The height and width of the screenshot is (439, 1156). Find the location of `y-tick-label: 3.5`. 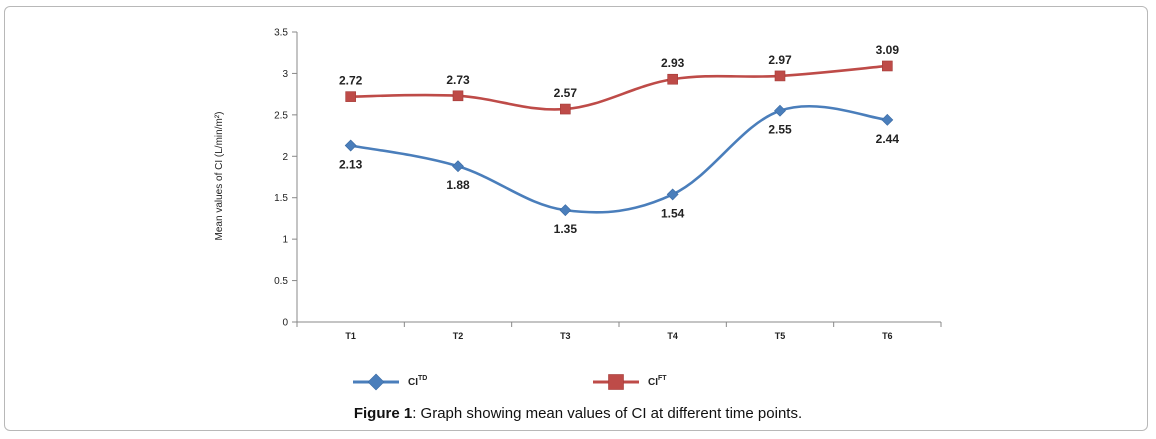

y-tick-label: 3.5 is located at coordinates (281, 33).